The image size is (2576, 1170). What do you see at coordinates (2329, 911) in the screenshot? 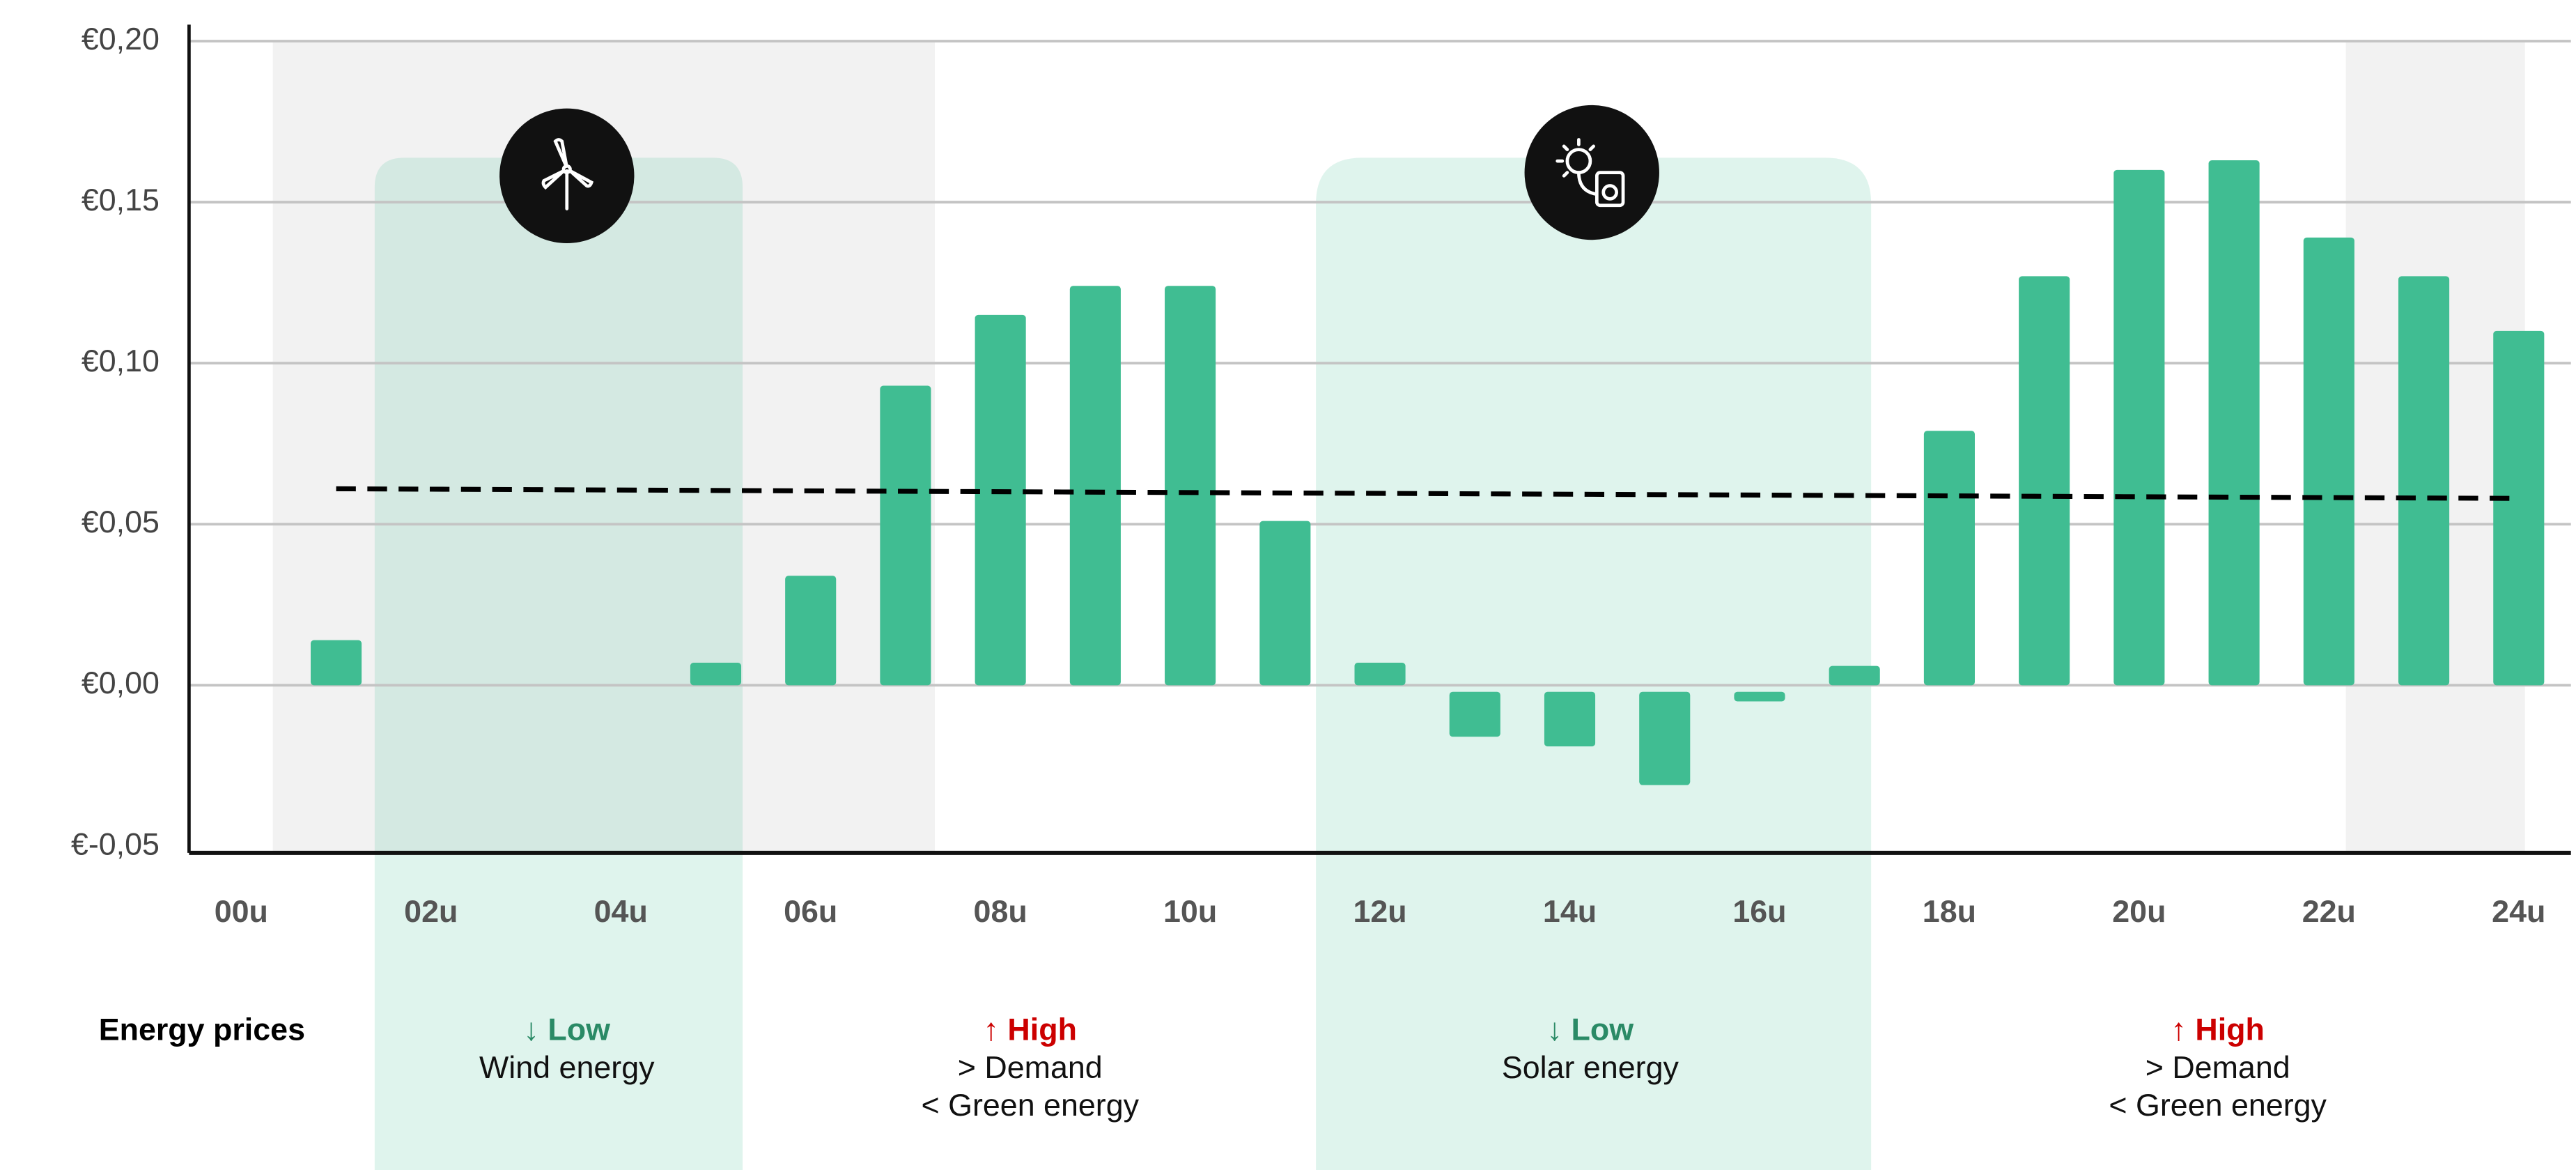
I see `x-tick-label: 22u` at bounding box center [2329, 911].